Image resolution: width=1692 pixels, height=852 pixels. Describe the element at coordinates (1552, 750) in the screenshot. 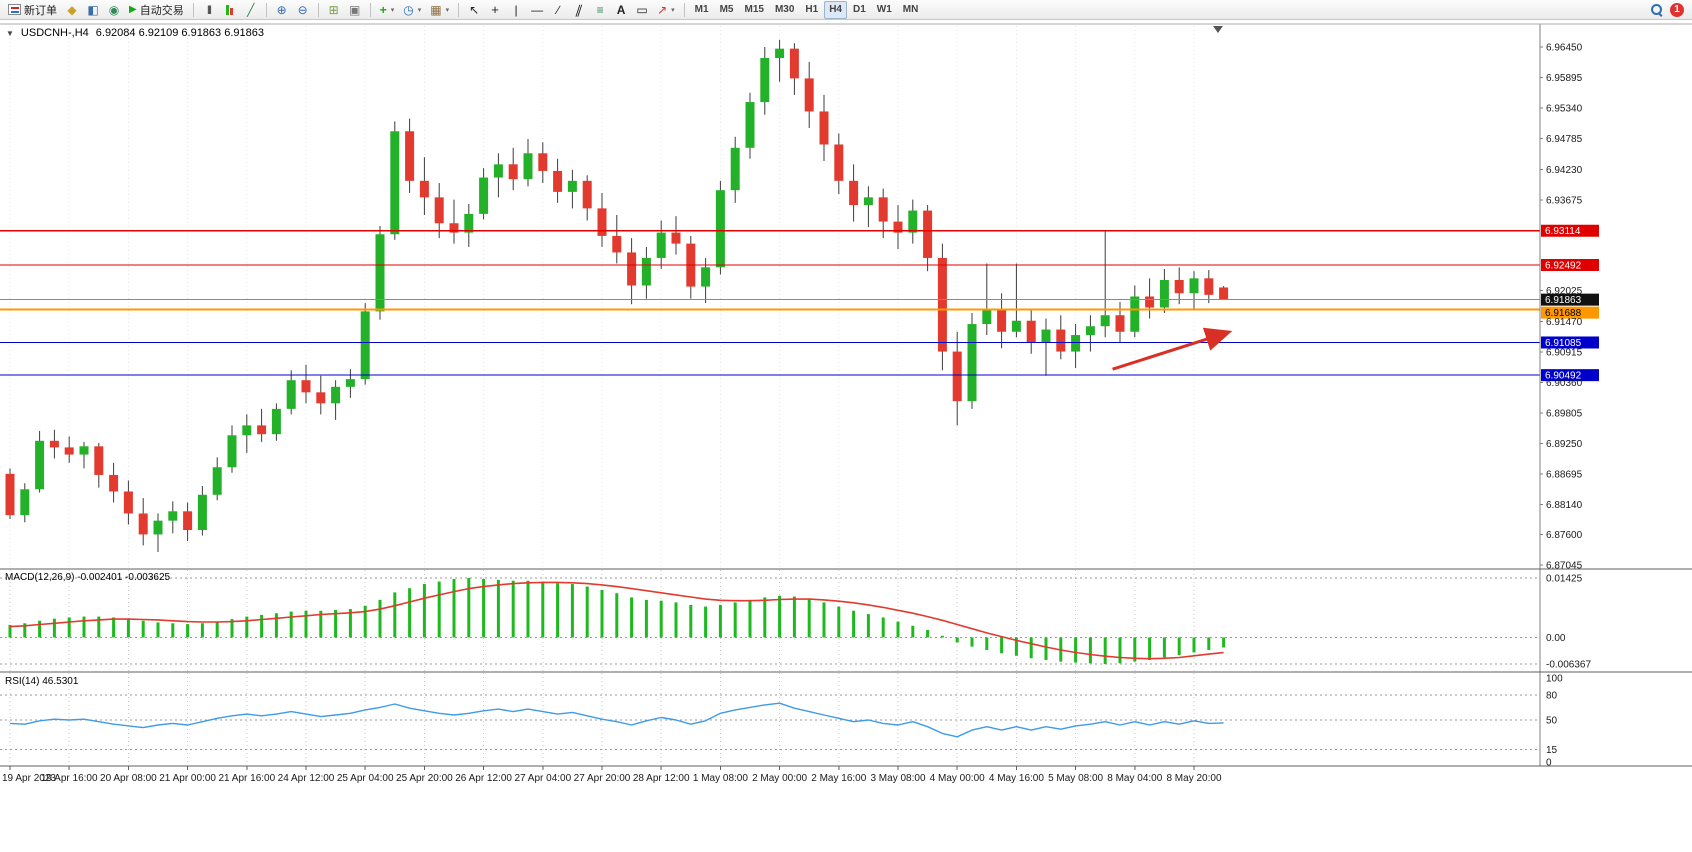

I see `rsi-axis-label: 15` at that location.